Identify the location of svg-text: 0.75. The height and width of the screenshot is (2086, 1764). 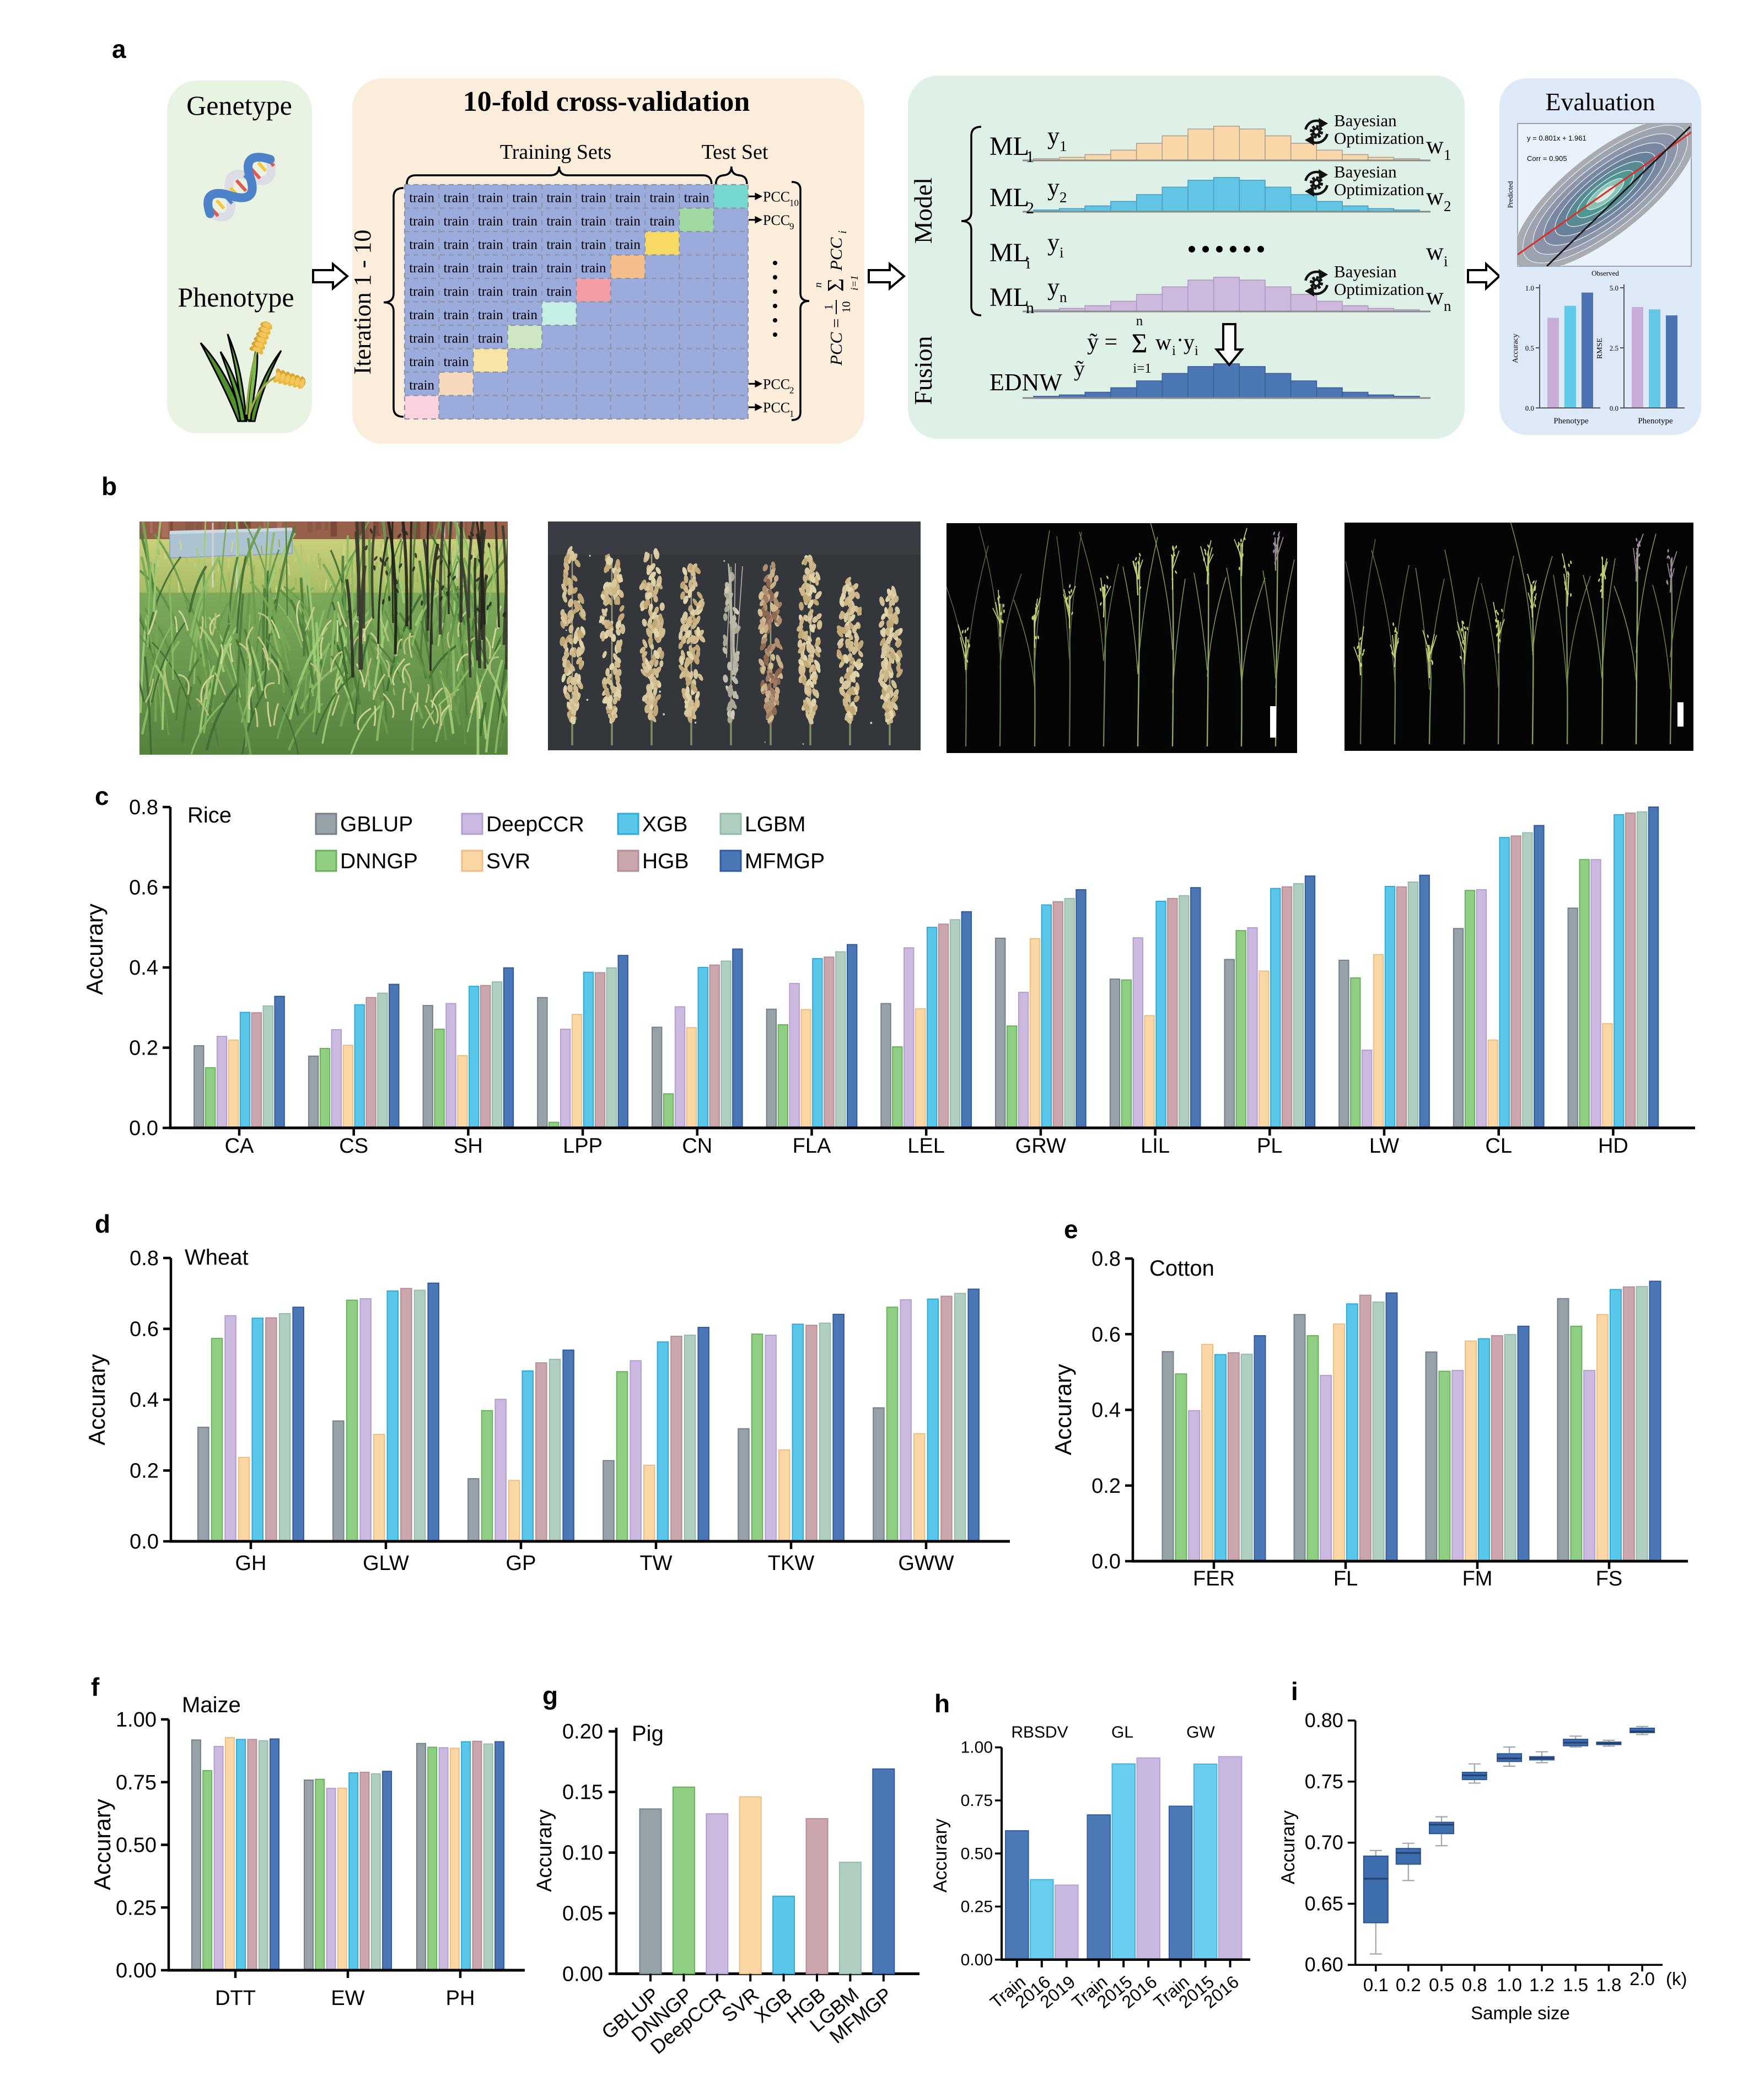
(136, 1782).